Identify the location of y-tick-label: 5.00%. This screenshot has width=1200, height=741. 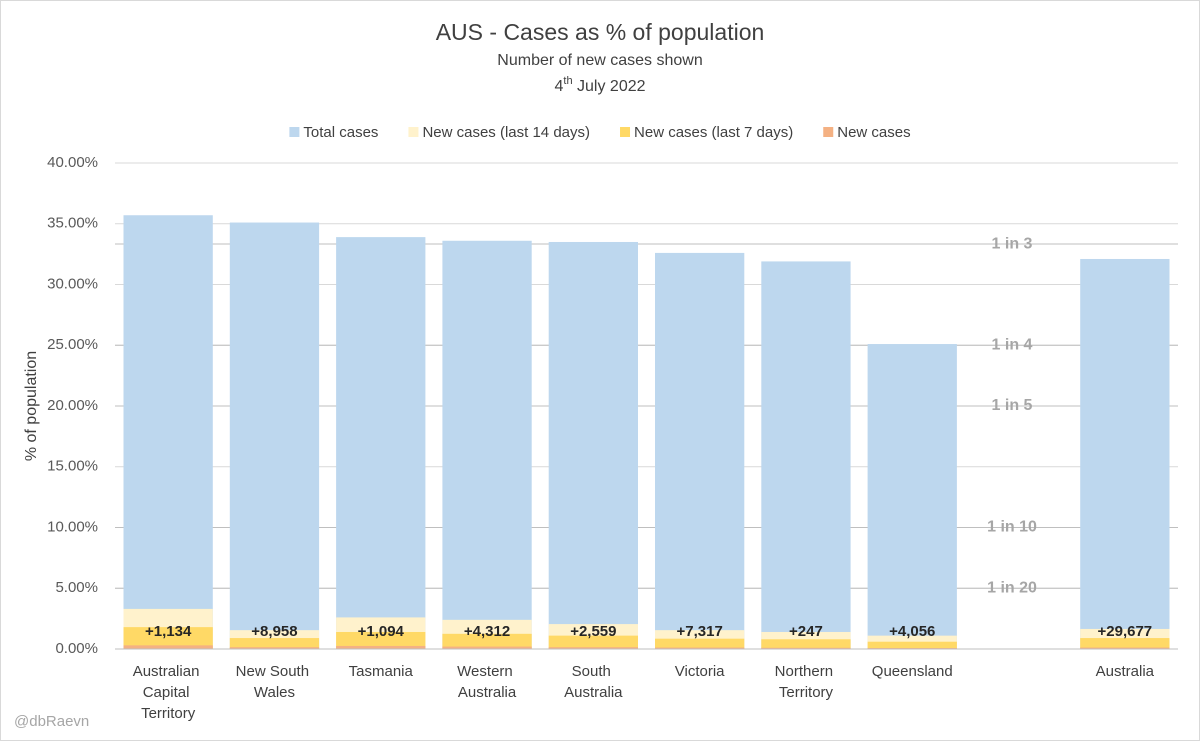
(76, 587).